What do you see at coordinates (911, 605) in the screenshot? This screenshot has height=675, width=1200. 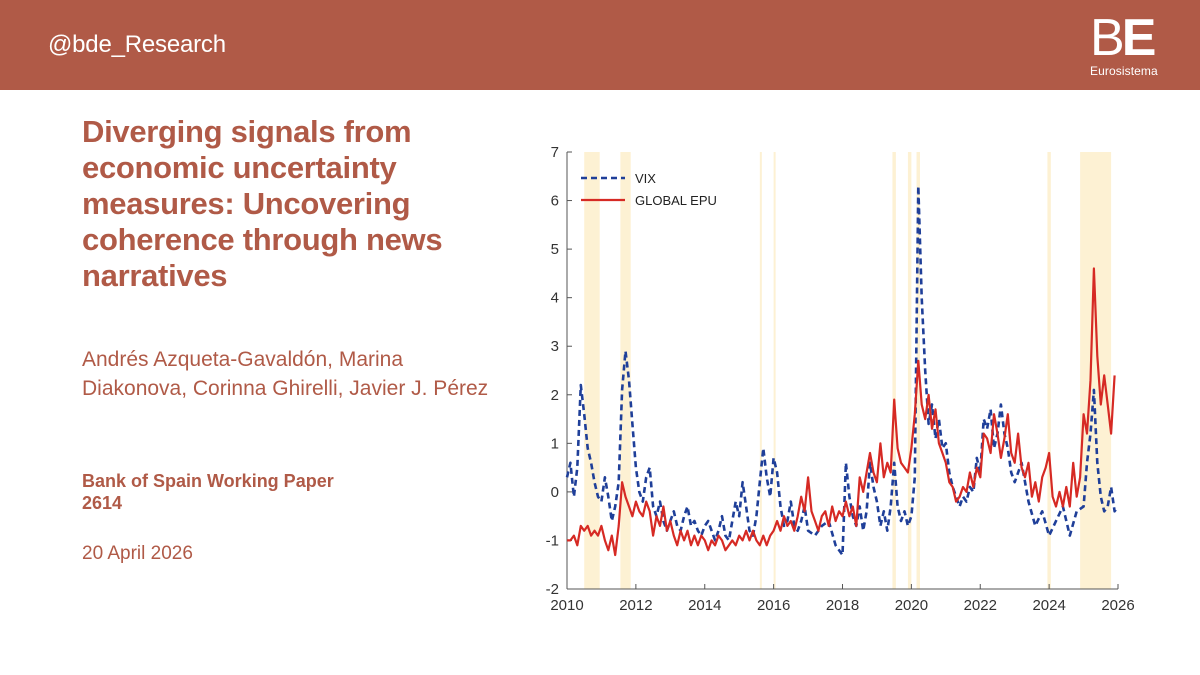 I see `x-tick-label-5: 2020` at bounding box center [911, 605].